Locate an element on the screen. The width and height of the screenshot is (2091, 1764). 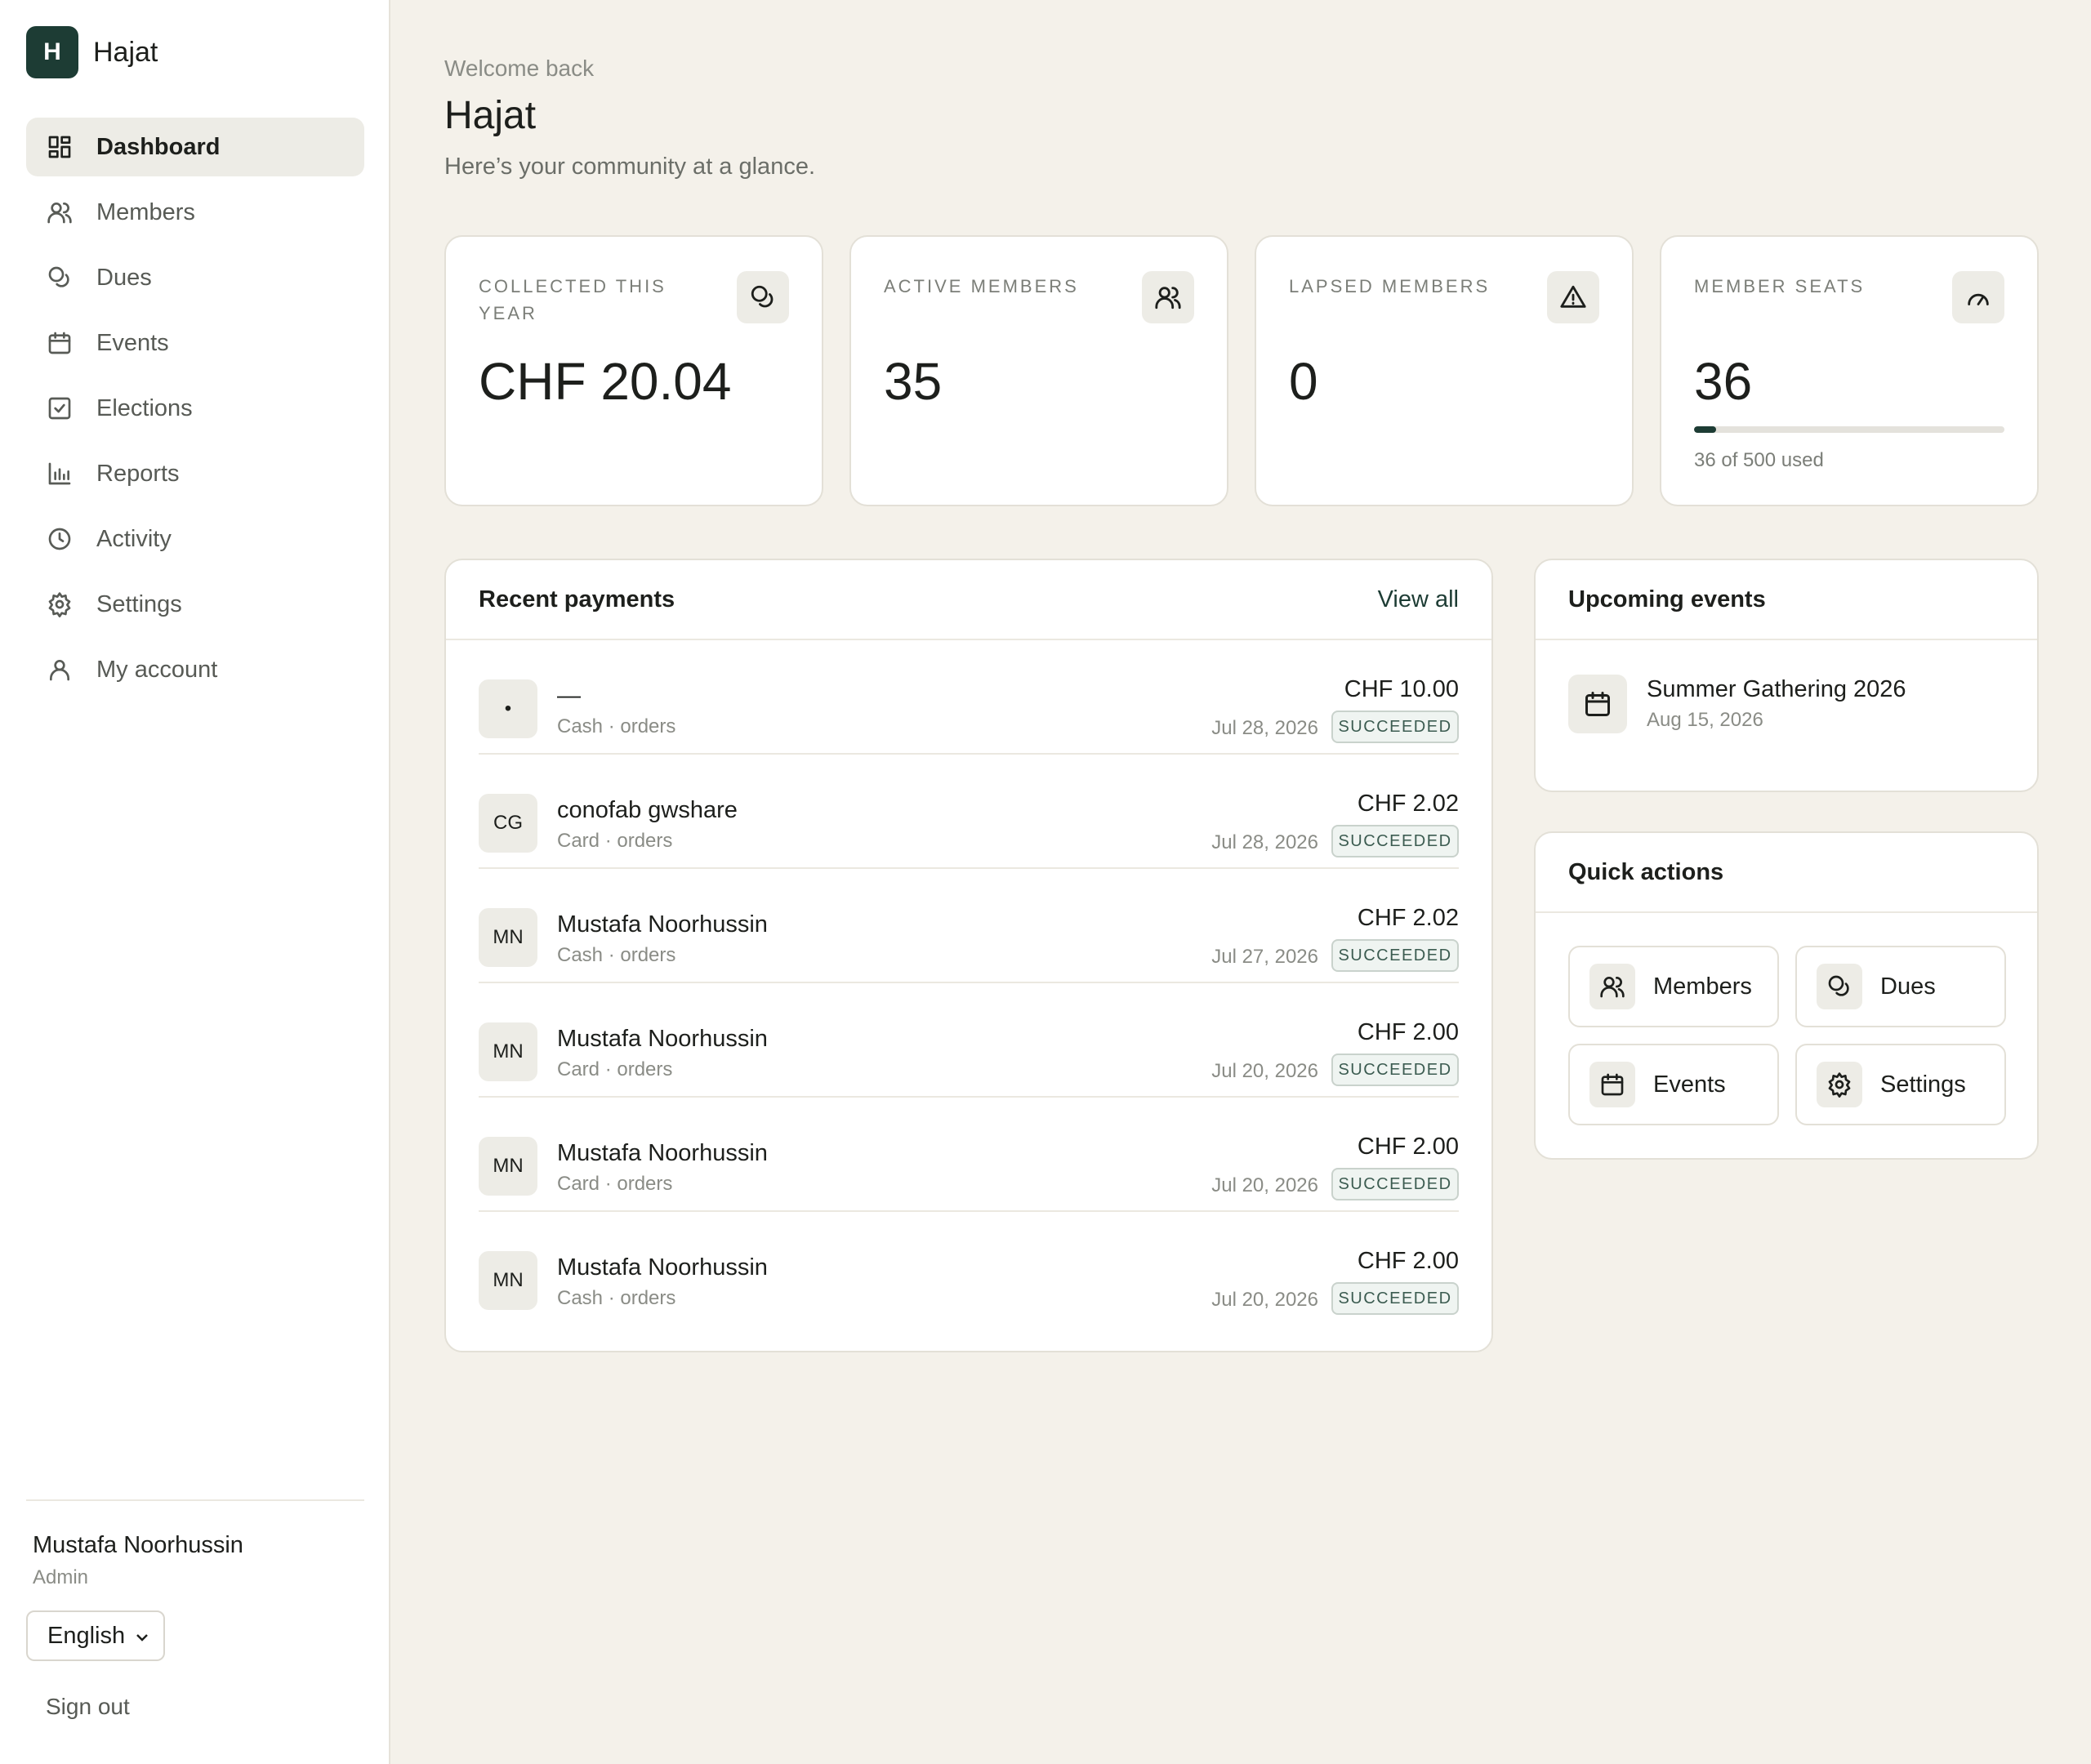
stat-value: 35 is located at coordinates (913, 381).